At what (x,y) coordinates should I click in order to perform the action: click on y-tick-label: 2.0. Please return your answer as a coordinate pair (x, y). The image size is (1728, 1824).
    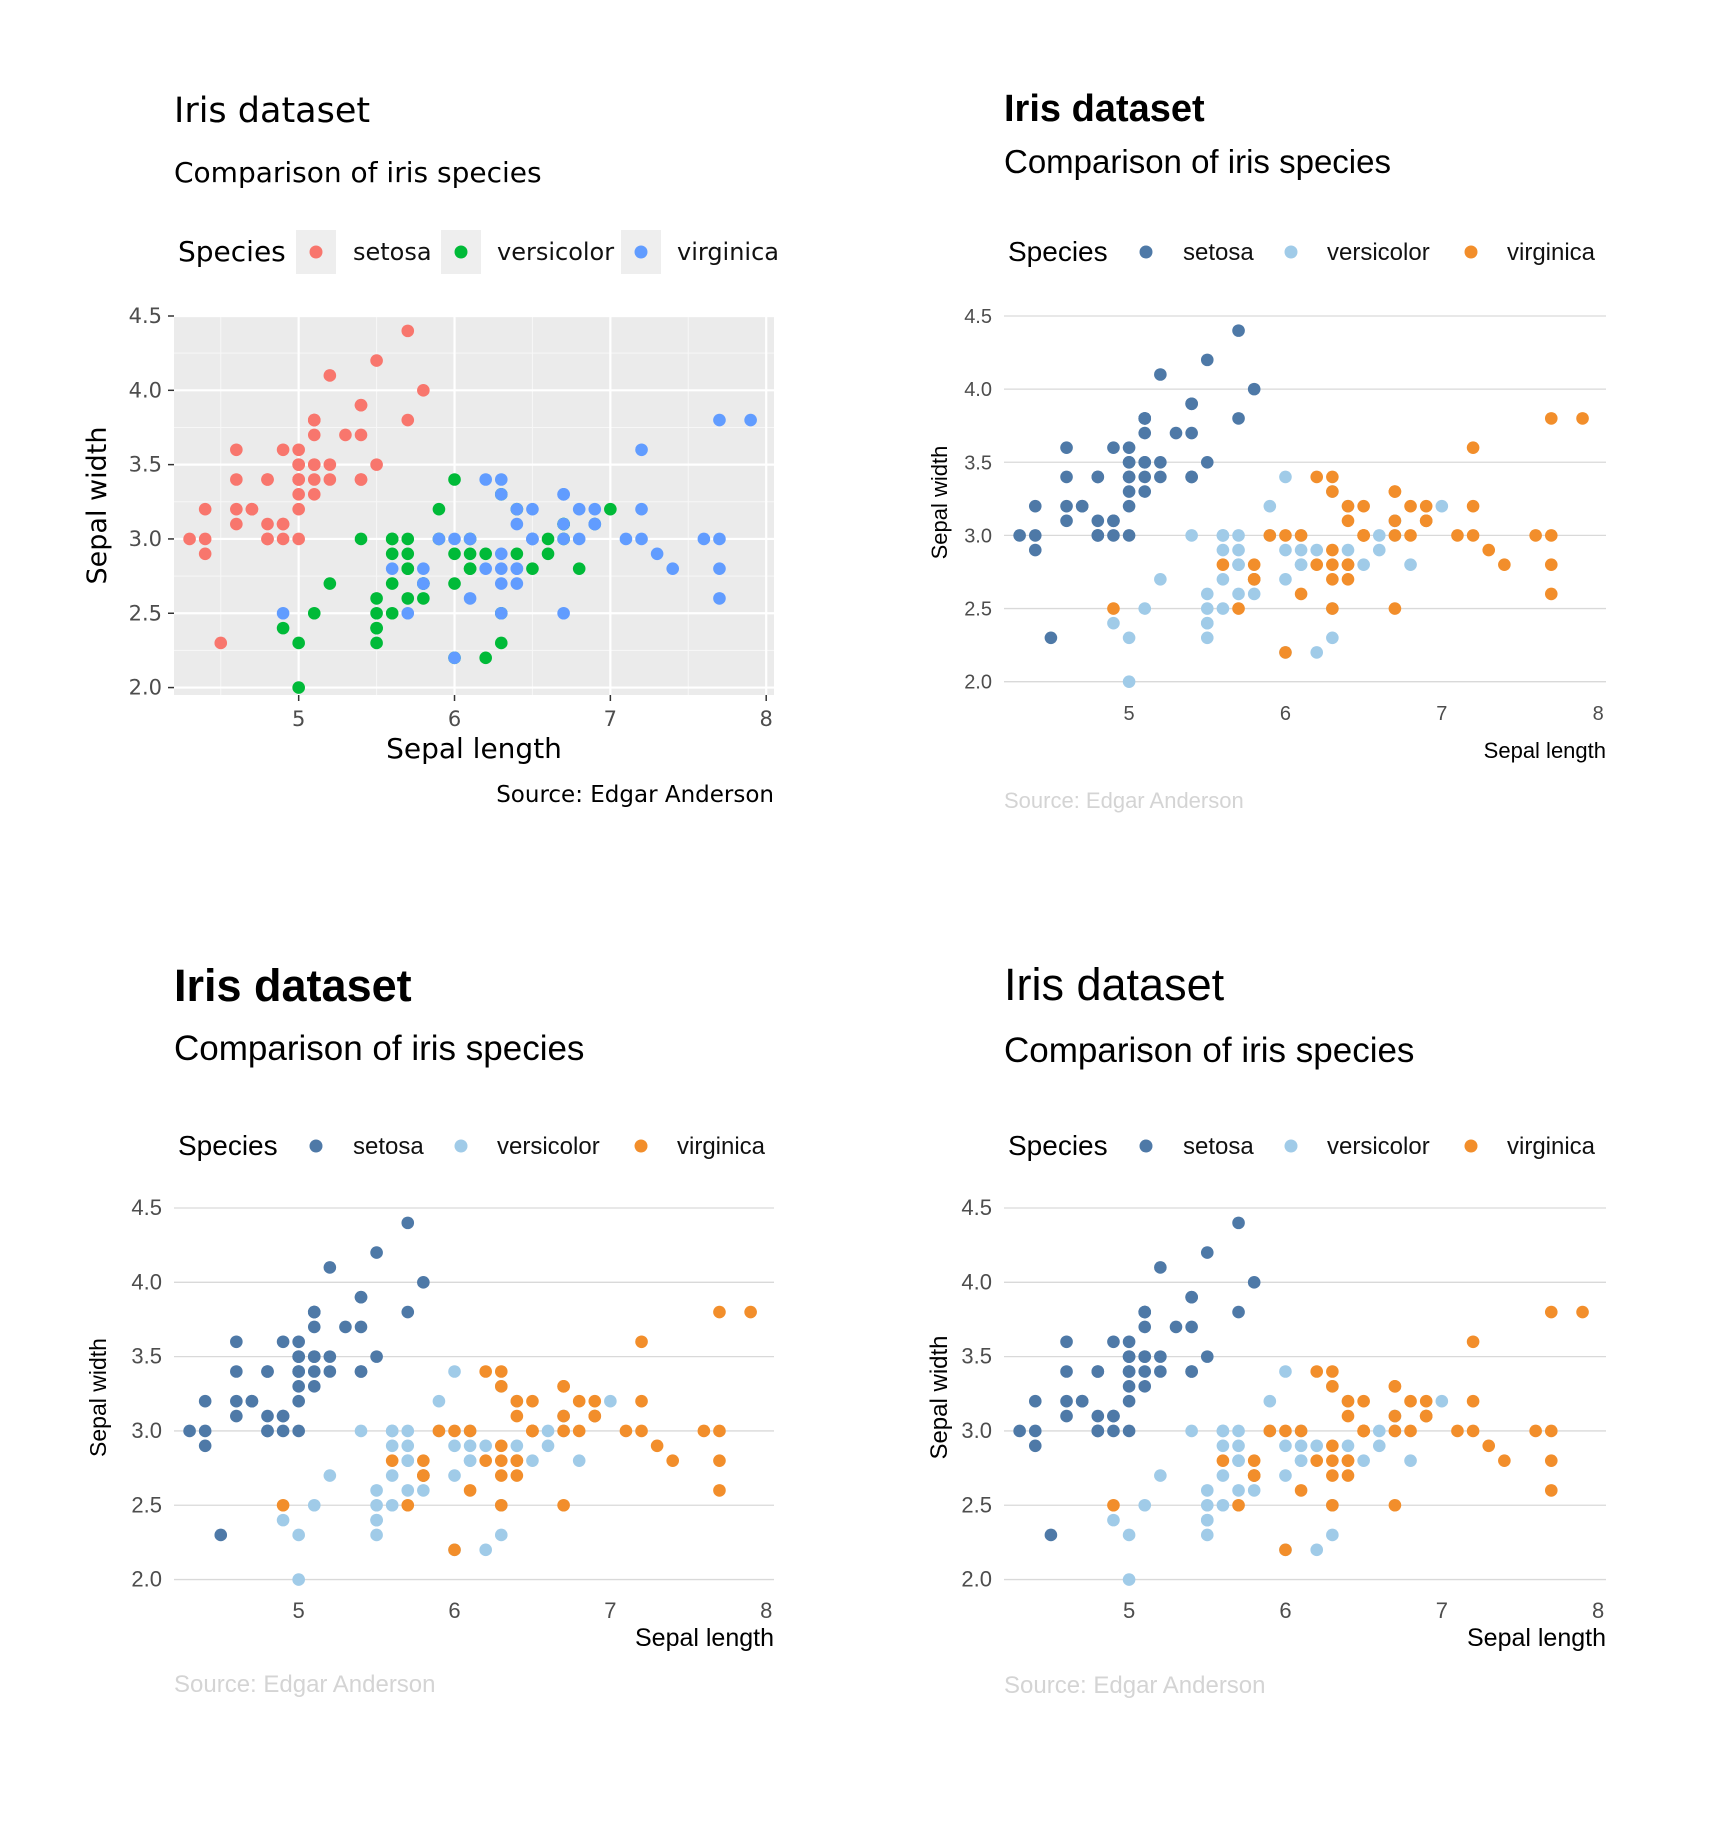
    Looking at the image, I should click on (976, 1579).